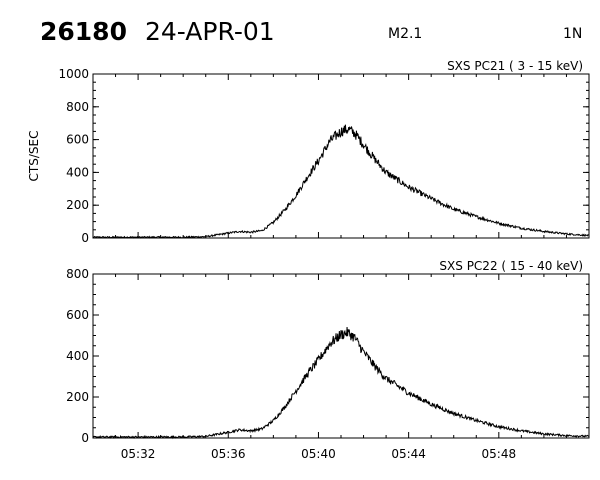  I want to click on panel-title: SXS PC22 ( 15 - 40 keV), so click(511, 266).